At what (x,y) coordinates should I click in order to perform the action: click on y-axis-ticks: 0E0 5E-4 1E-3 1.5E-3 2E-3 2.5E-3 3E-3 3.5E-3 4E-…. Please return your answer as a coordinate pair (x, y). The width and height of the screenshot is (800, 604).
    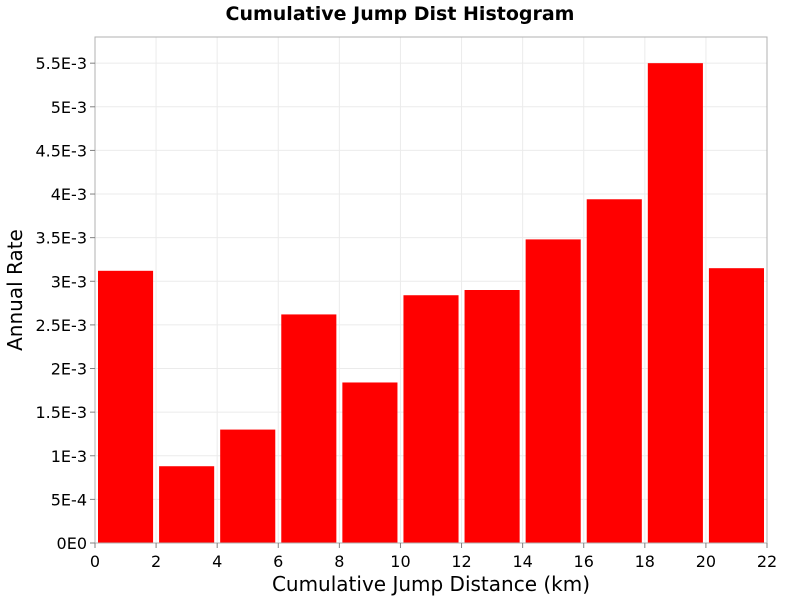
    Looking at the image, I should click on (65, 303).